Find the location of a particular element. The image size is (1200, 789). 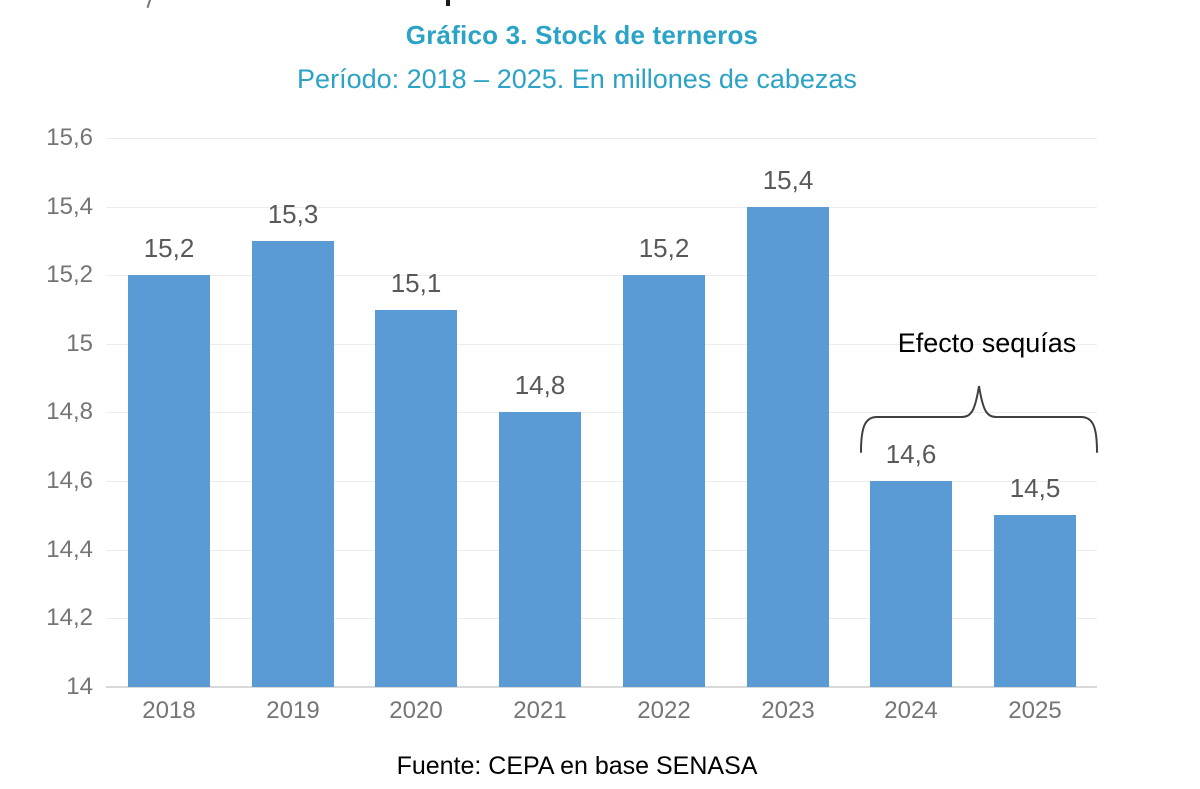

x-axis-tick-label: 2025 is located at coordinates (1035, 710).